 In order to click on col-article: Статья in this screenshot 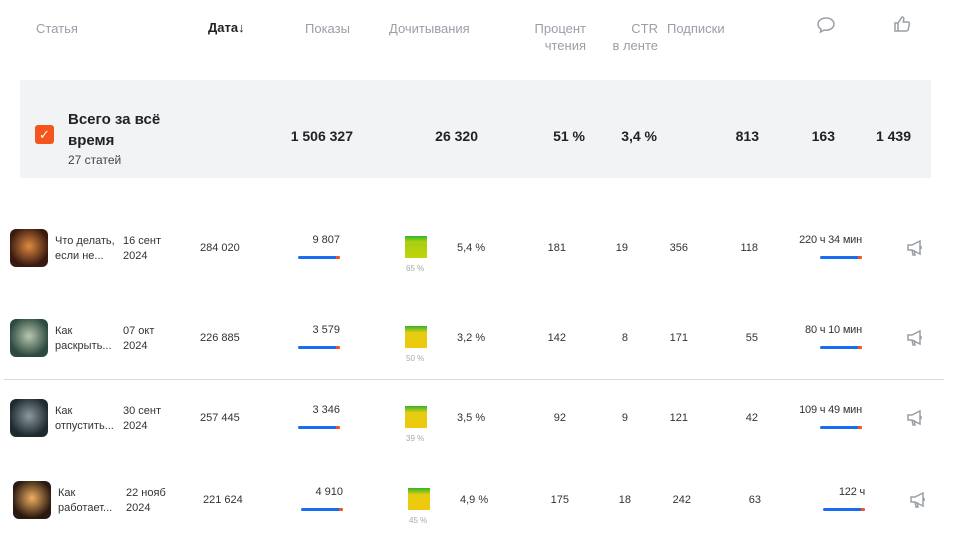, I will do `click(57, 28)`.